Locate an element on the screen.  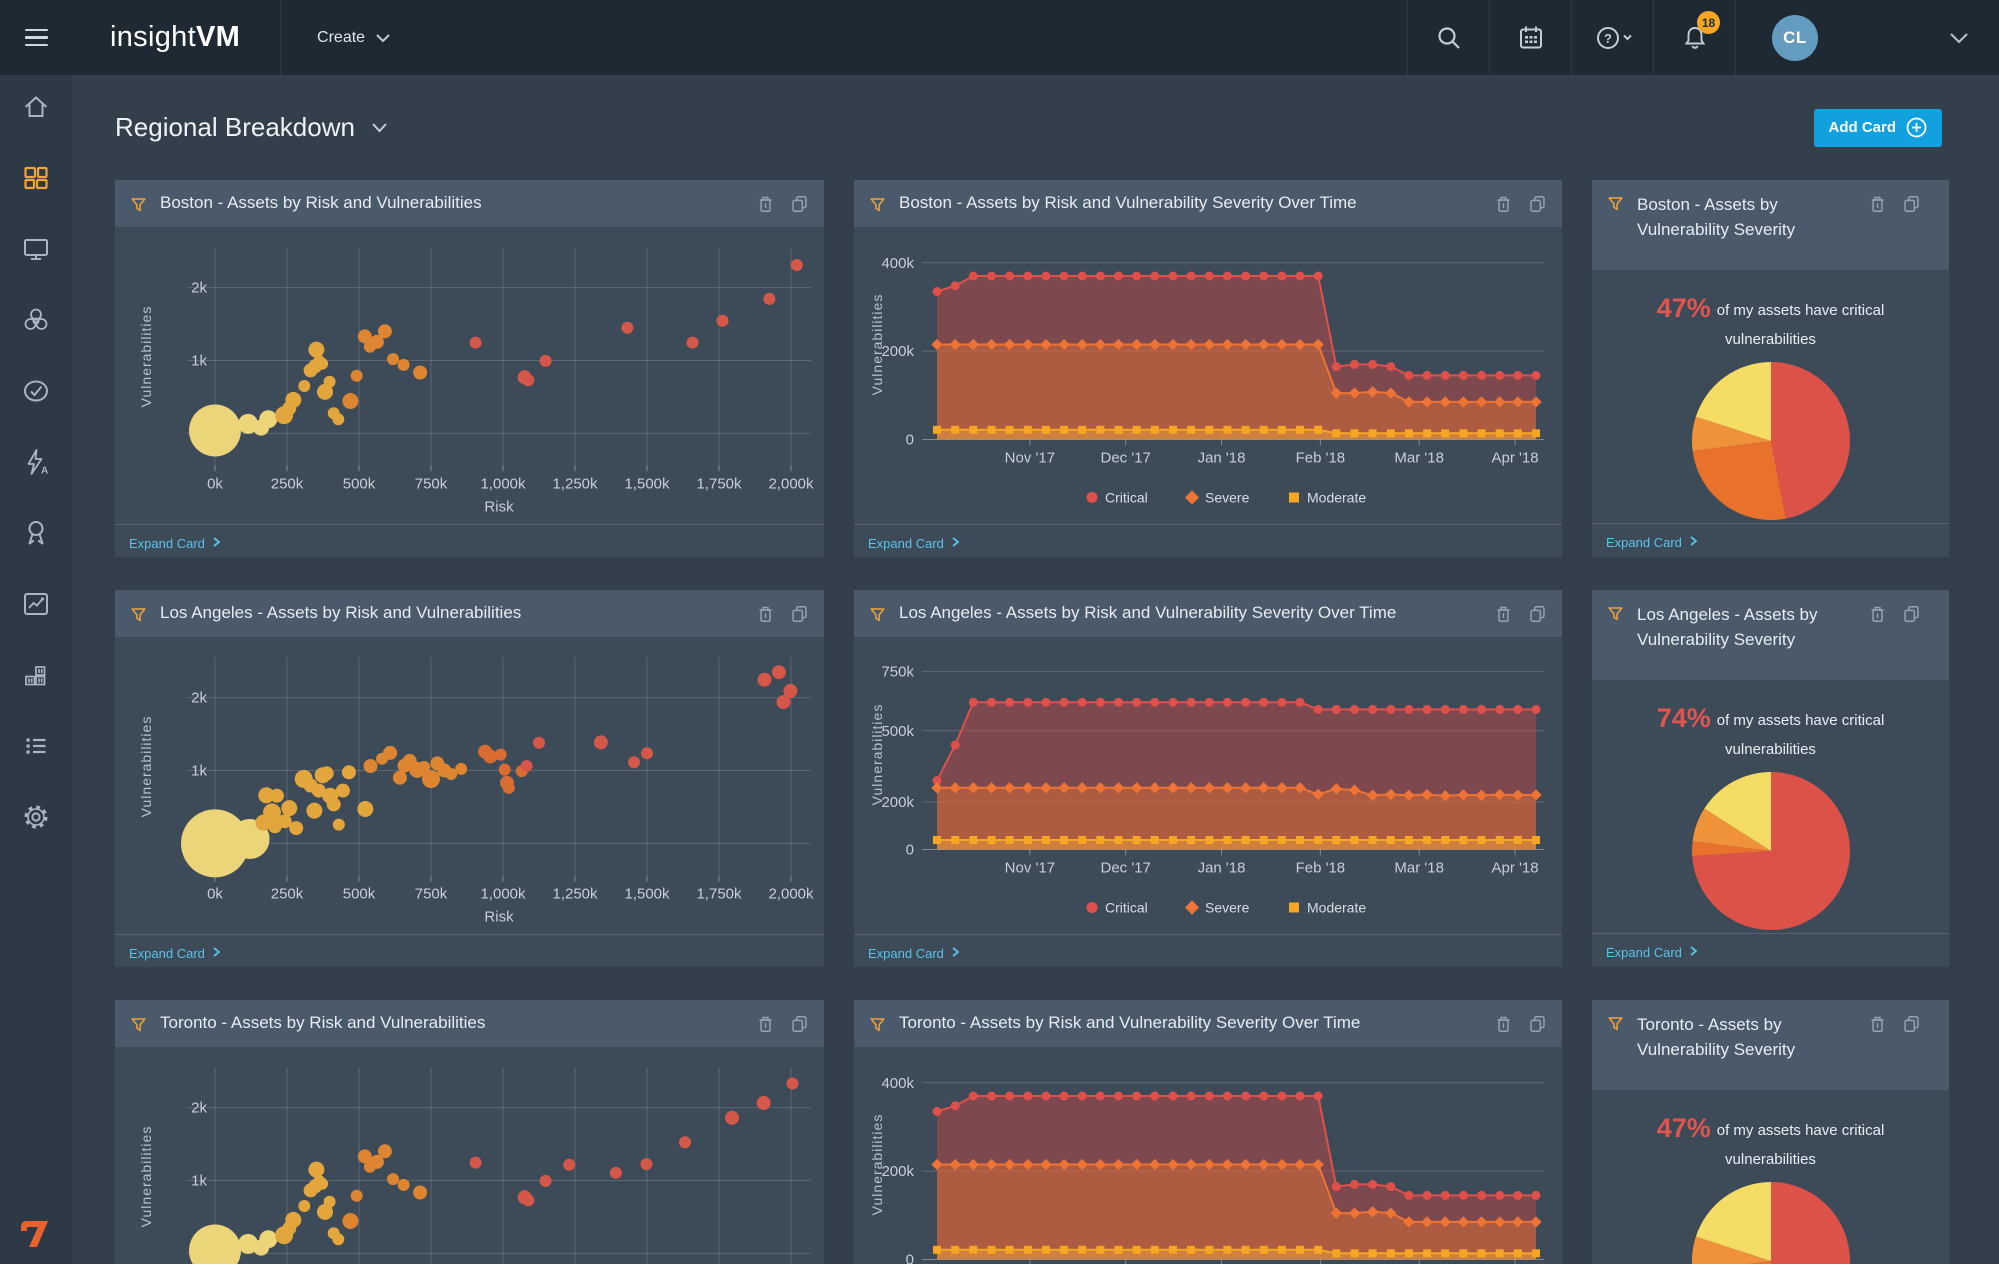
help-icon: ? is located at coordinates (1614, 37).